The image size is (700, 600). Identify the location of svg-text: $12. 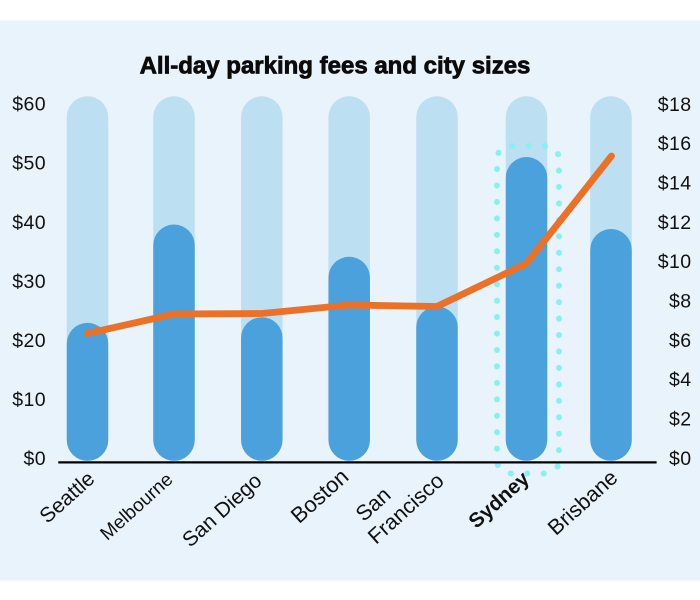
(675, 223).